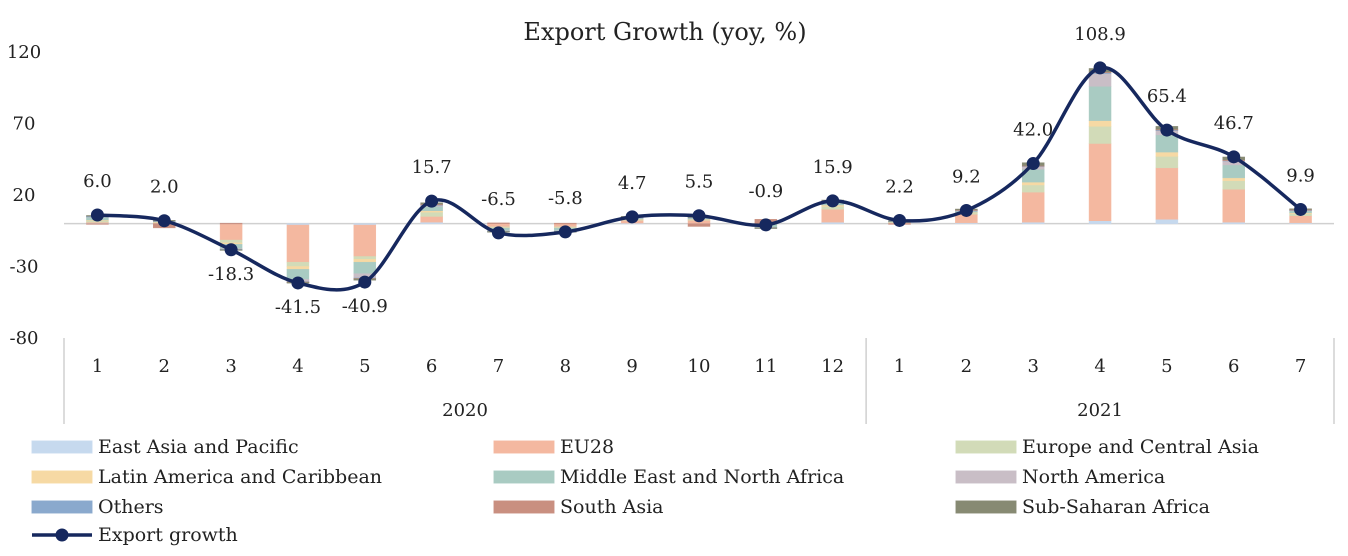 Image resolution: width=1348 pixels, height=556 pixels. Describe the element at coordinates (587, 447) in the screenshot. I see `legend-label: EU28` at that location.